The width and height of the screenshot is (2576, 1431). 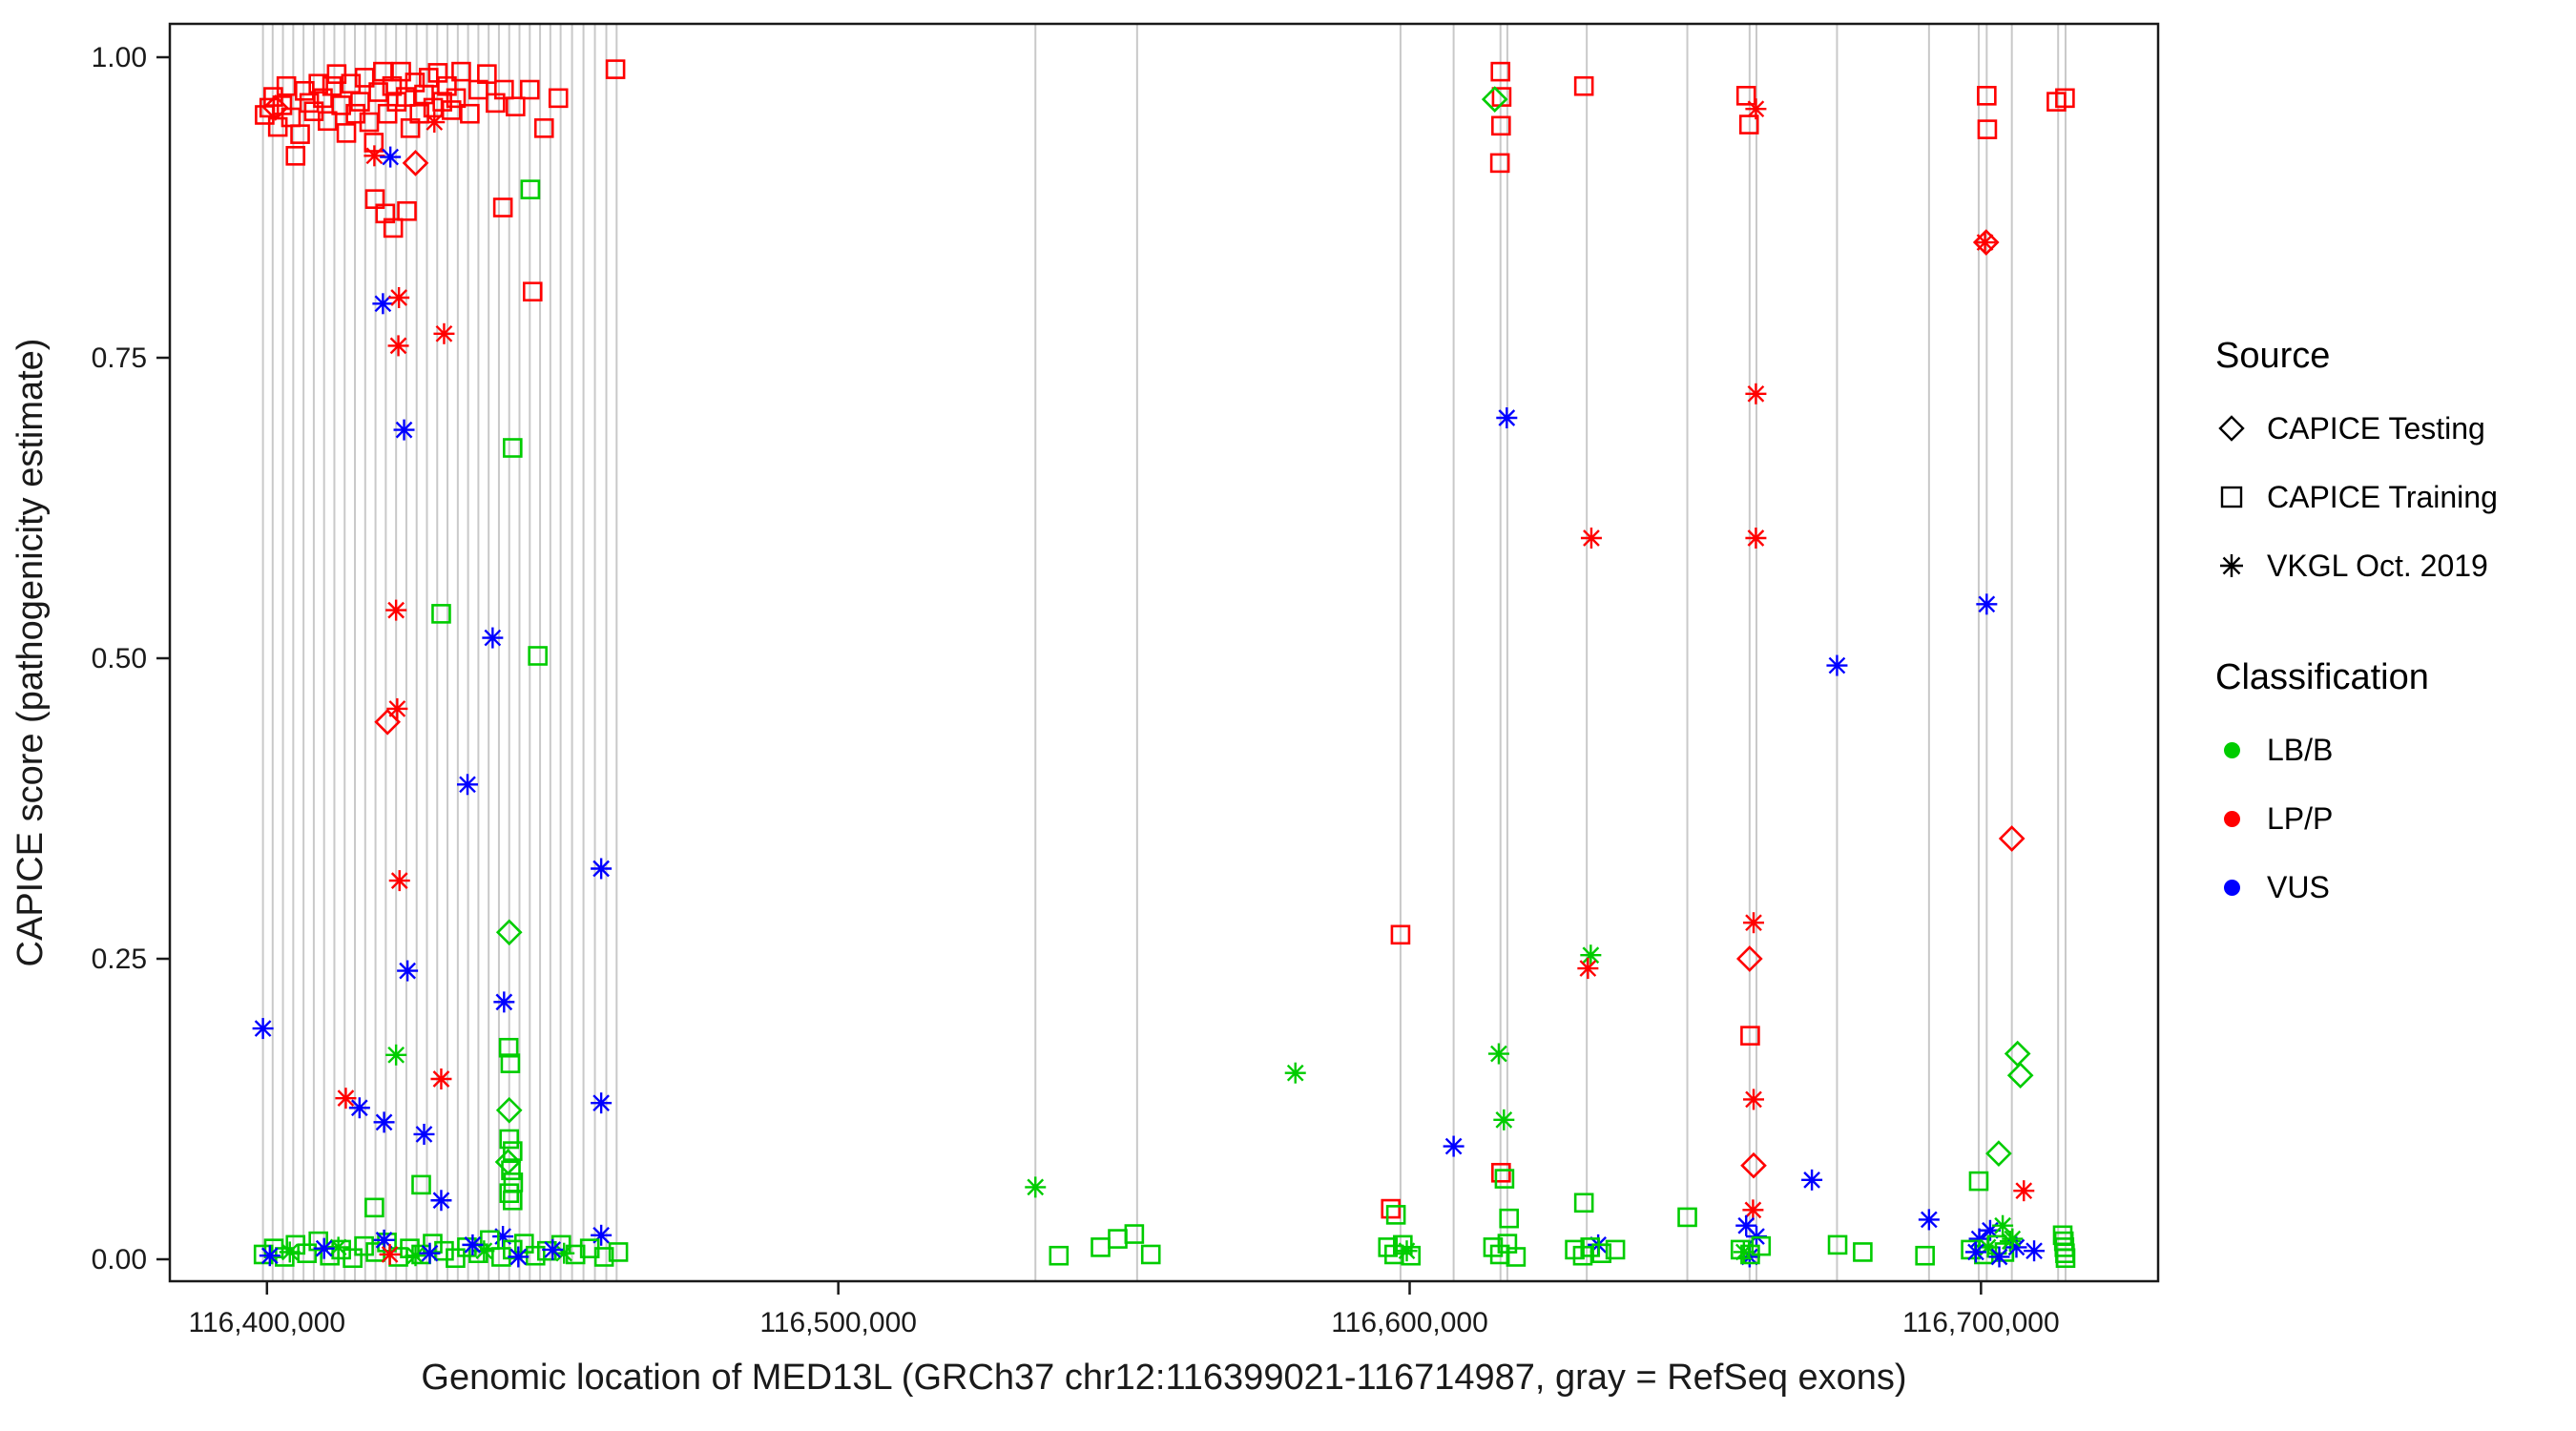 What do you see at coordinates (2298, 886) in the screenshot?
I see `legend-item-label: VUS` at bounding box center [2298, 886].